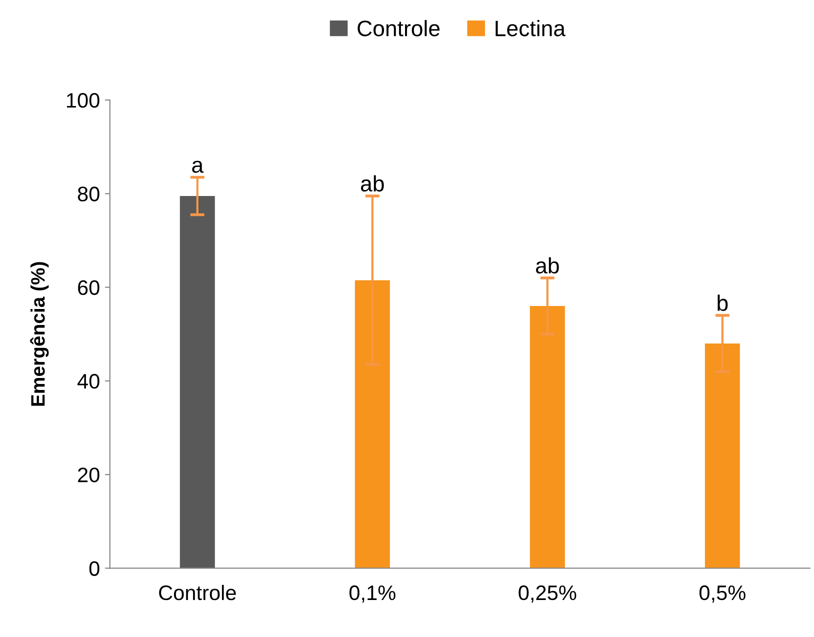 The height and width of the screenshot is (637, 814). I want to click on y-tick-label: 100, so click(83, 100).